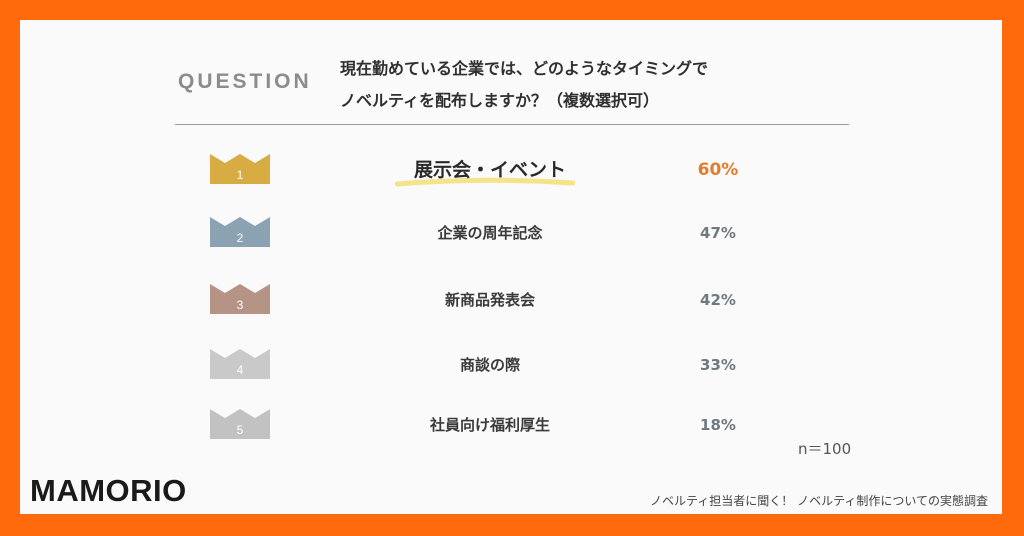 The height and width of the screenshot is (536, 1024). Describe the element at coordinates (240, 430) in the screenshot. I see `rank-number: 5` at that location.